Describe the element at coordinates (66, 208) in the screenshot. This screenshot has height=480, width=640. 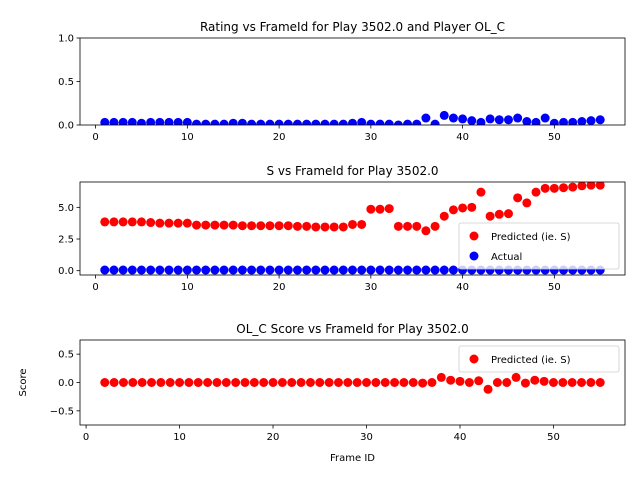
I see `y-tick-label: 5.0` at that location.